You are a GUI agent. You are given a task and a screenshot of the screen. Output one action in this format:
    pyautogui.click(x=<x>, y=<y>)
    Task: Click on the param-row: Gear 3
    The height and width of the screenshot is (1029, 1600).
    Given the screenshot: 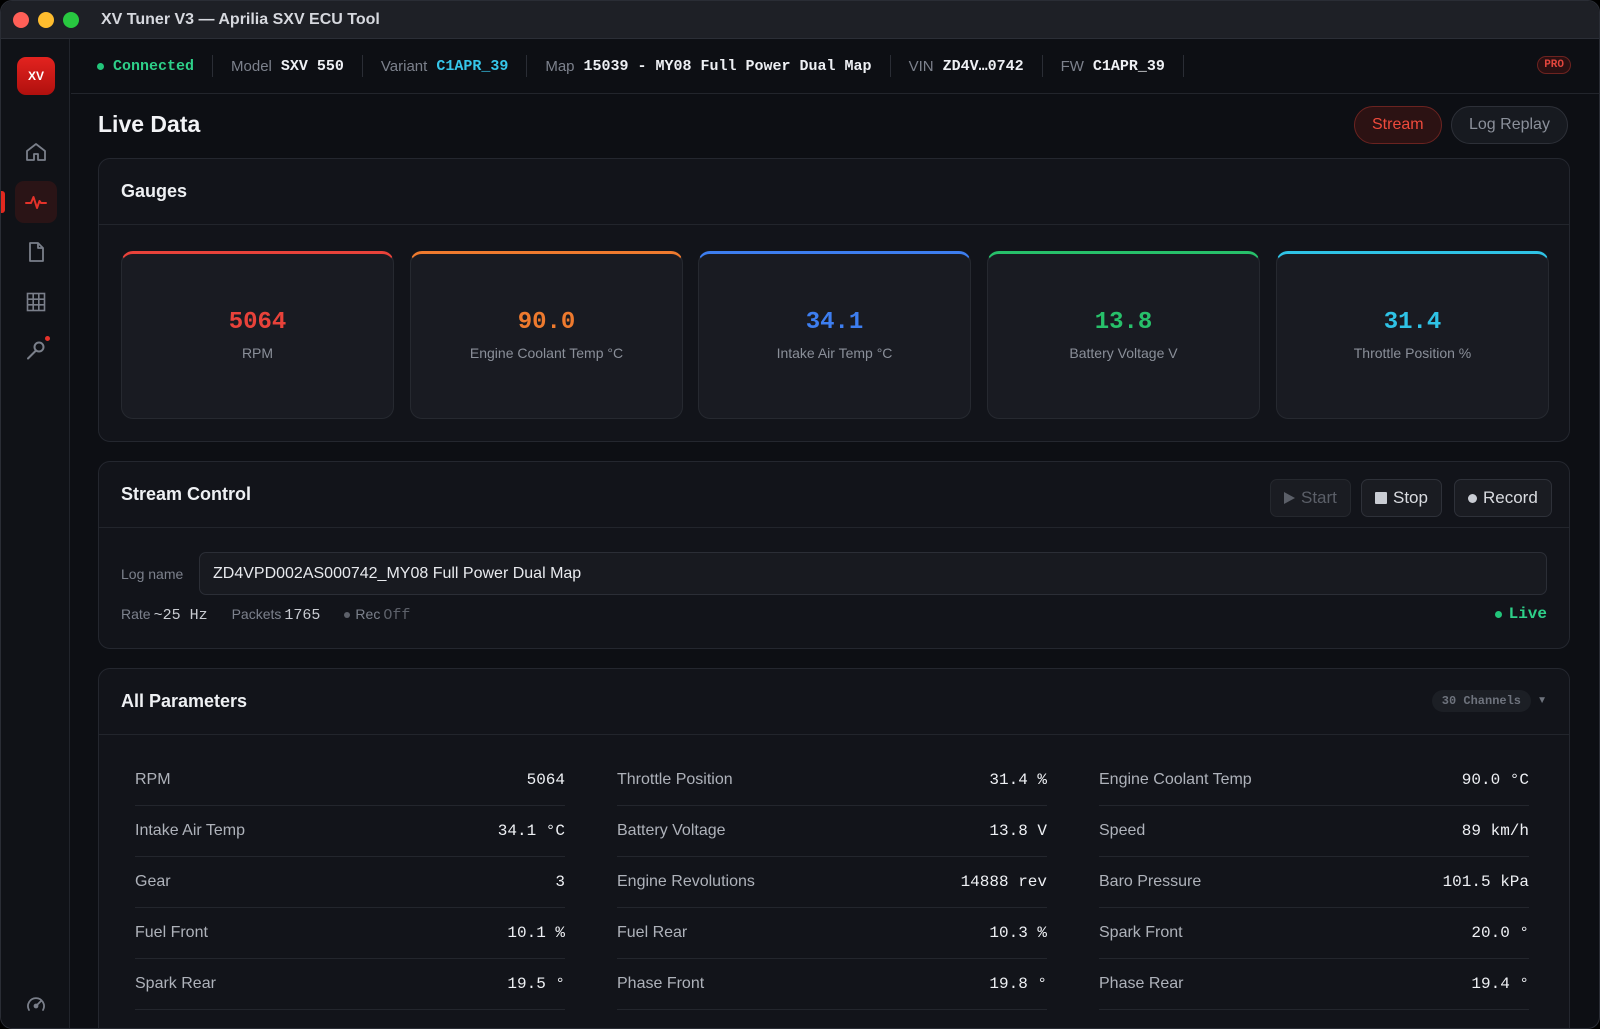 What is the action you would take?
    pyautogui.click(x=350, y=882)
    